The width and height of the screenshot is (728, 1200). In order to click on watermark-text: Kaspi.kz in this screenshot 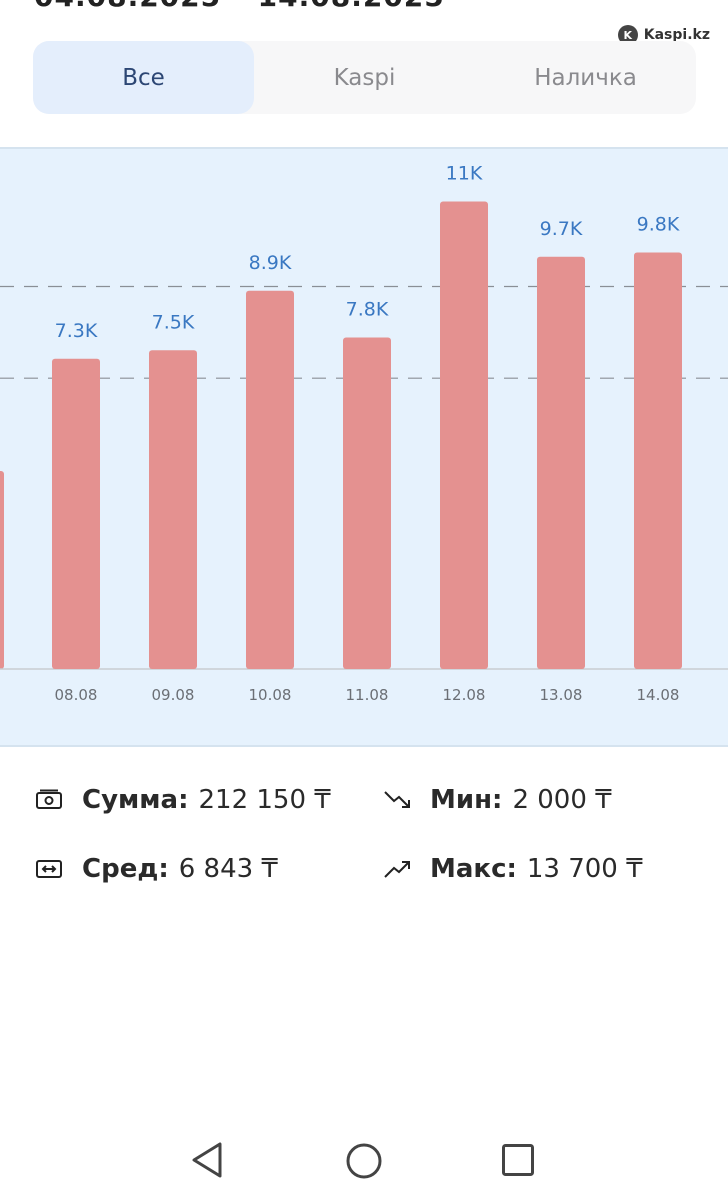, I will do `click(676, 35)`.